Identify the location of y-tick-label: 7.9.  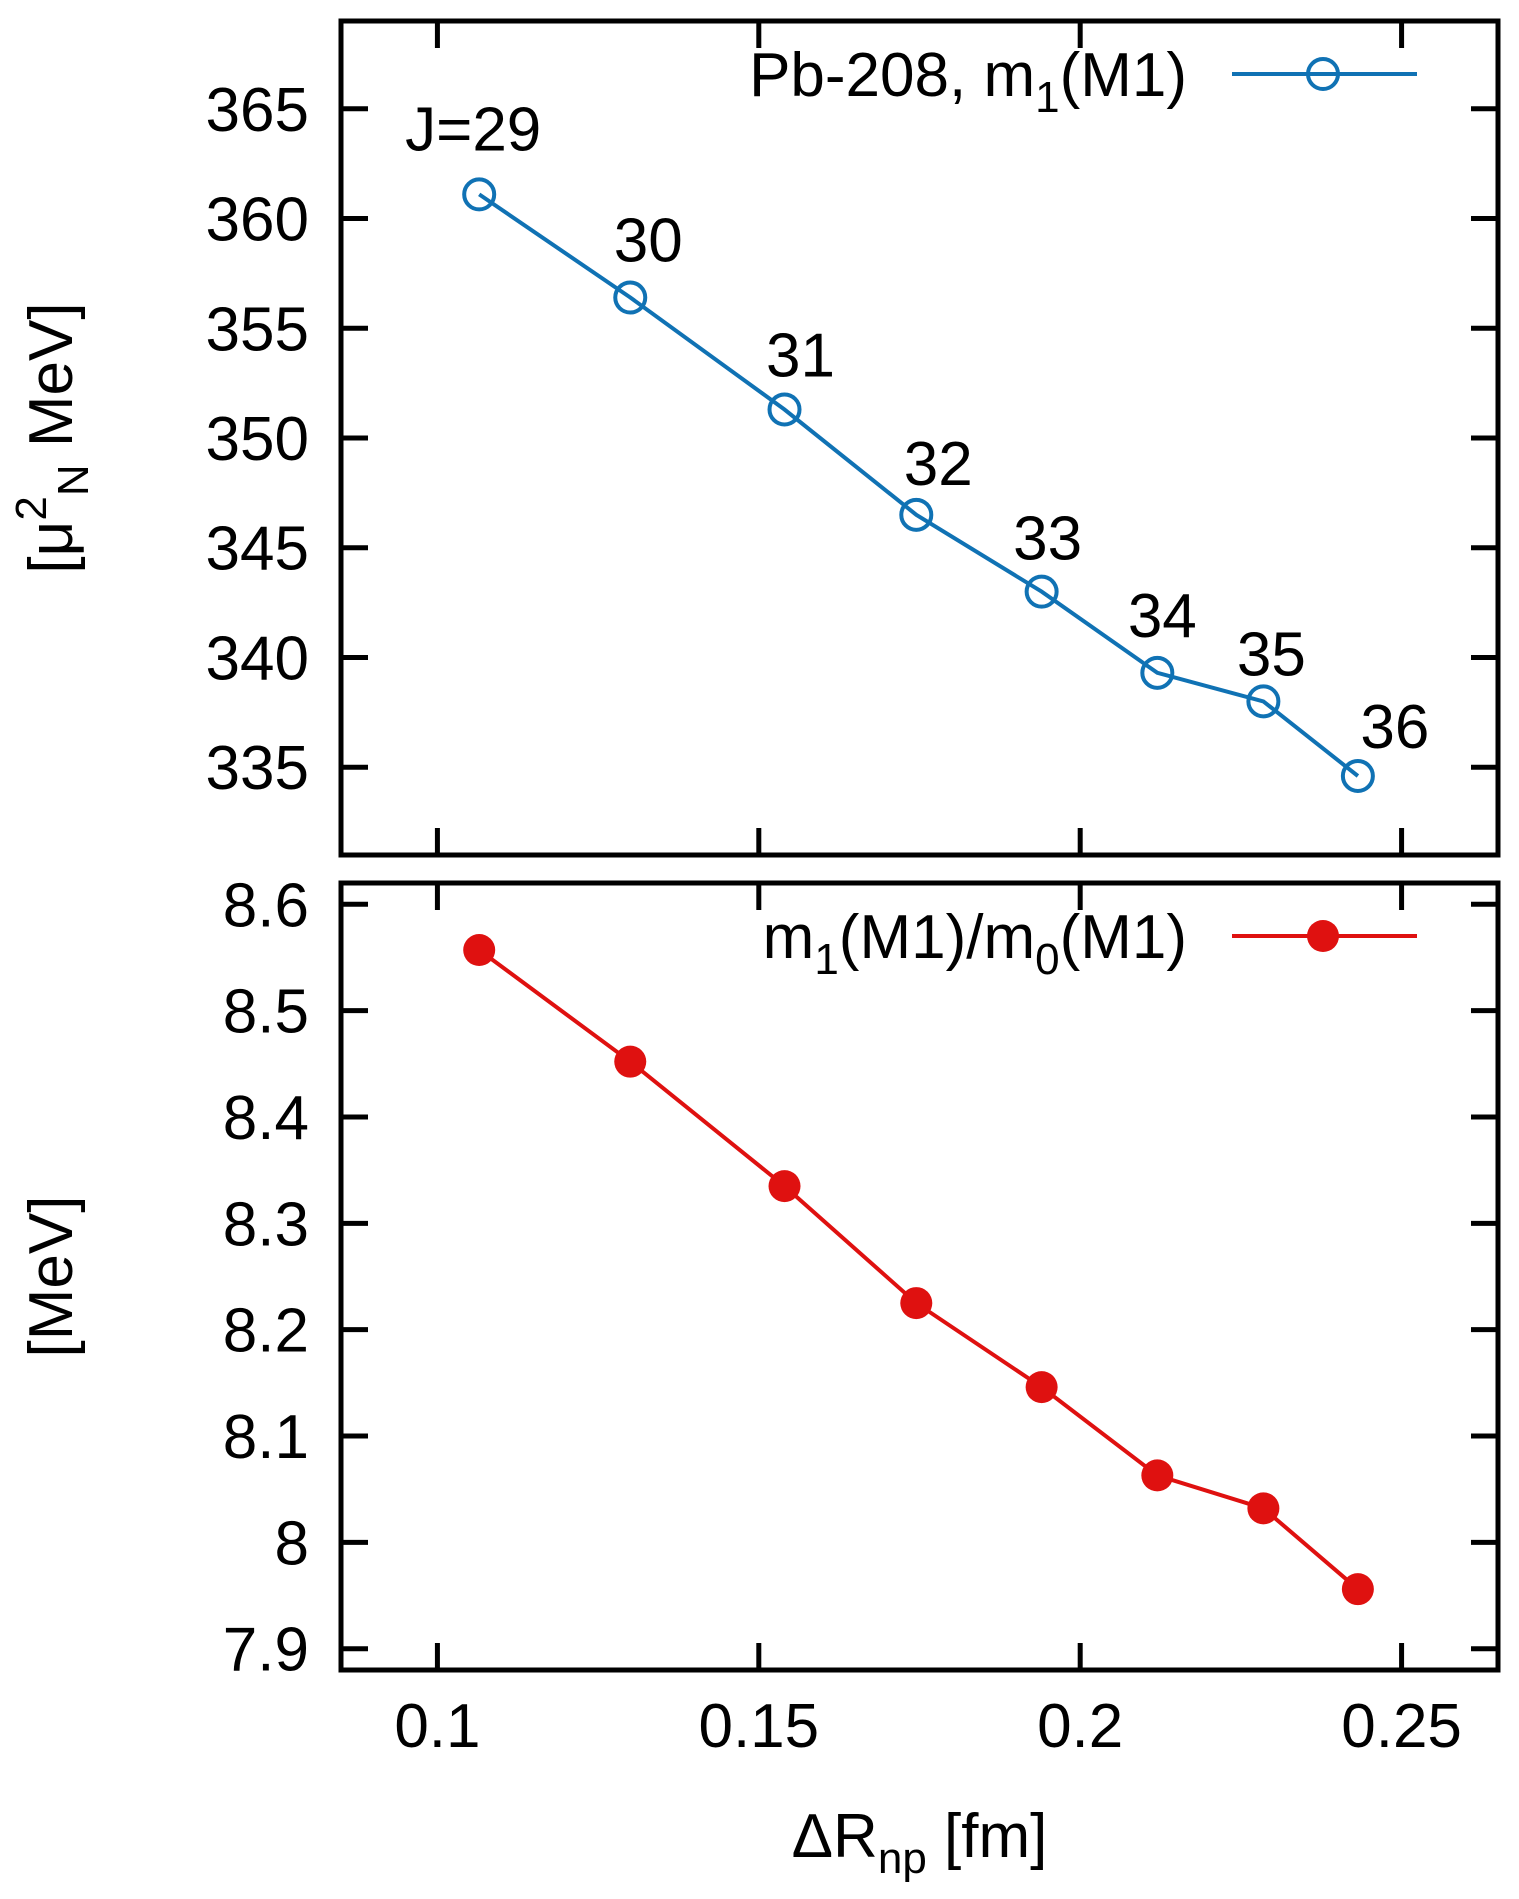
(266, 1650).